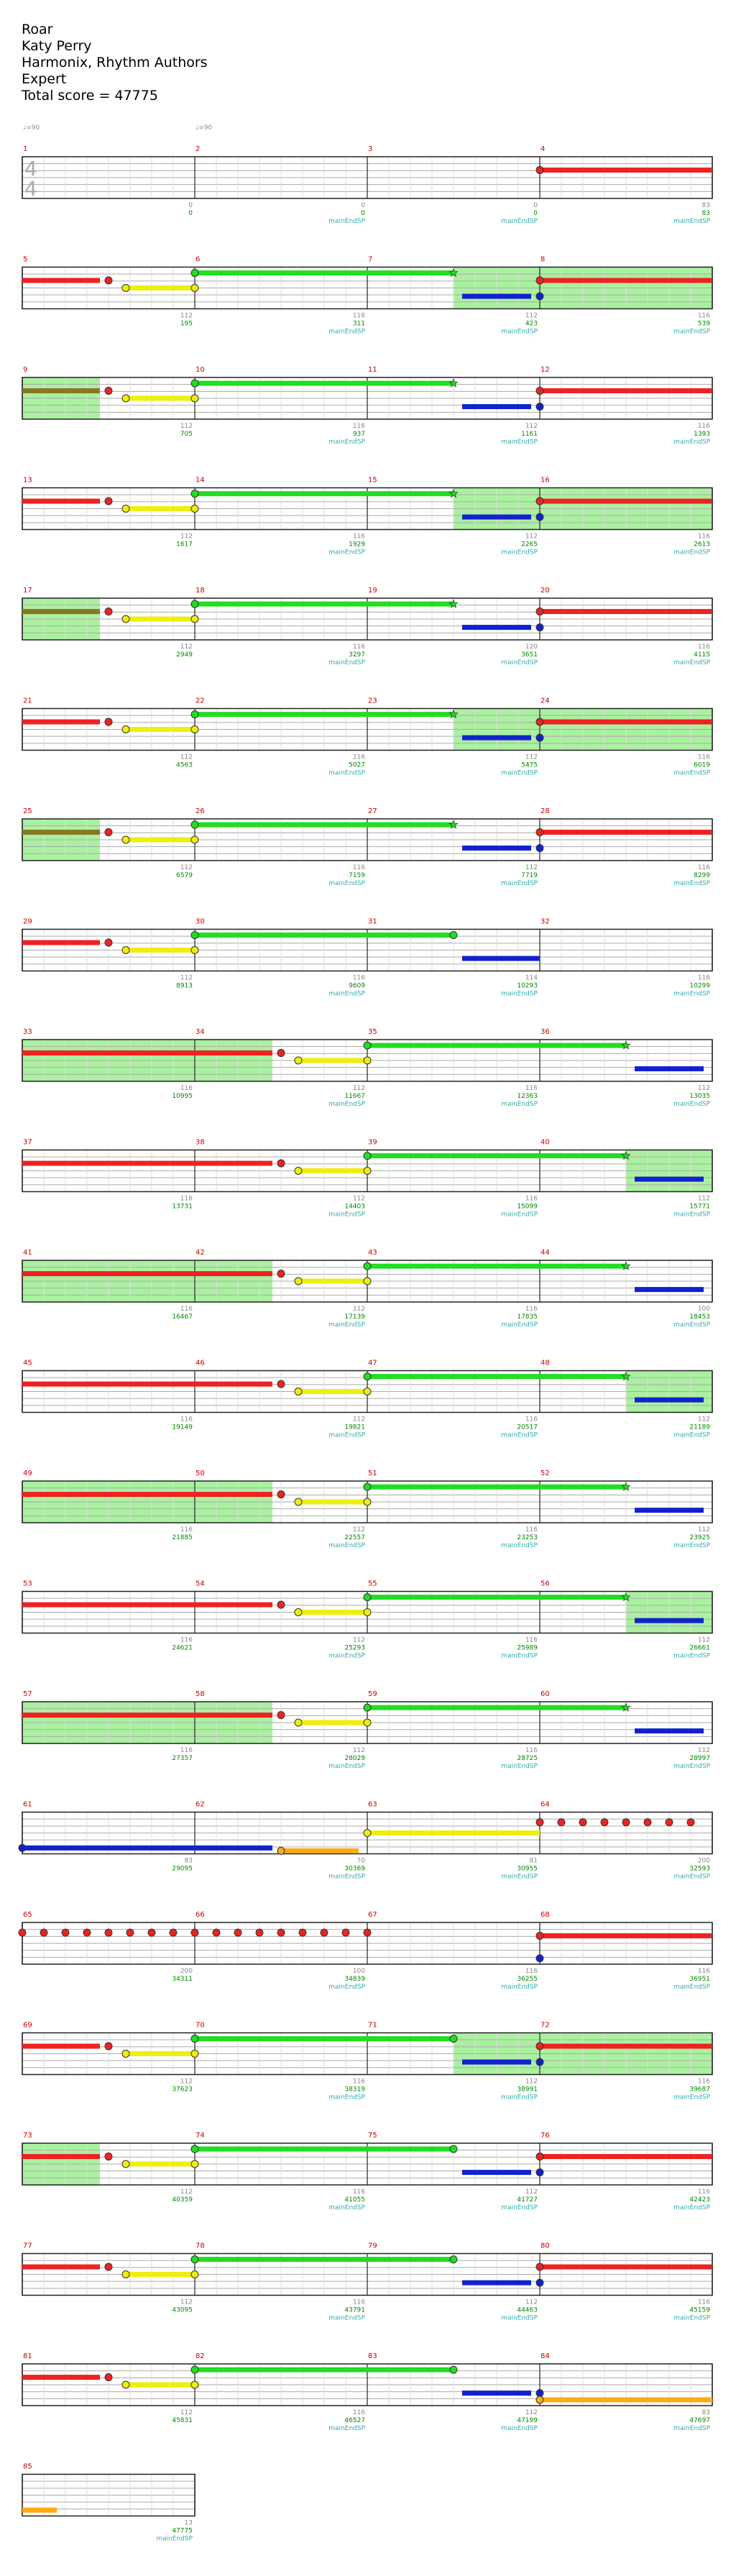 The width and height of the screenshot is (736, 2576). I want to click on measure-number: 77, so click(27, 2246).